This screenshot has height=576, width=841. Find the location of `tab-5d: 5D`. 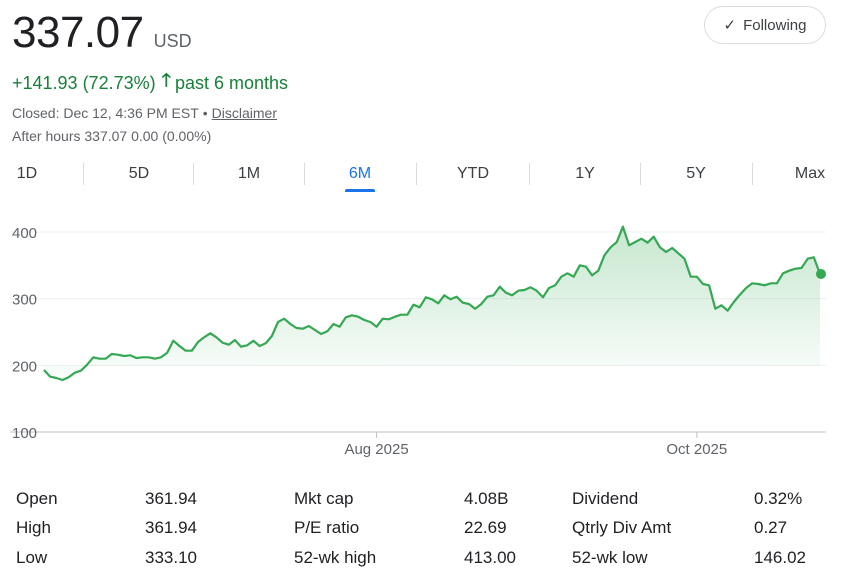

tab-5d: 5D is located at coordinates (139, 173).